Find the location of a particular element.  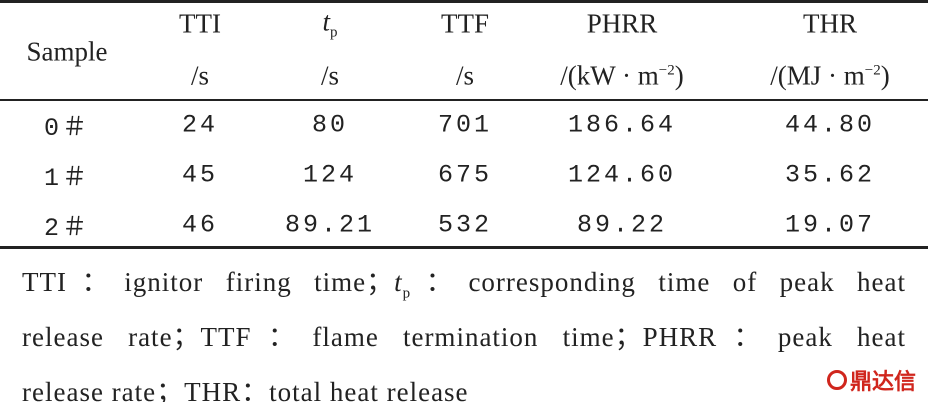

table-cell: 675 is located at coordinates (465, 175).